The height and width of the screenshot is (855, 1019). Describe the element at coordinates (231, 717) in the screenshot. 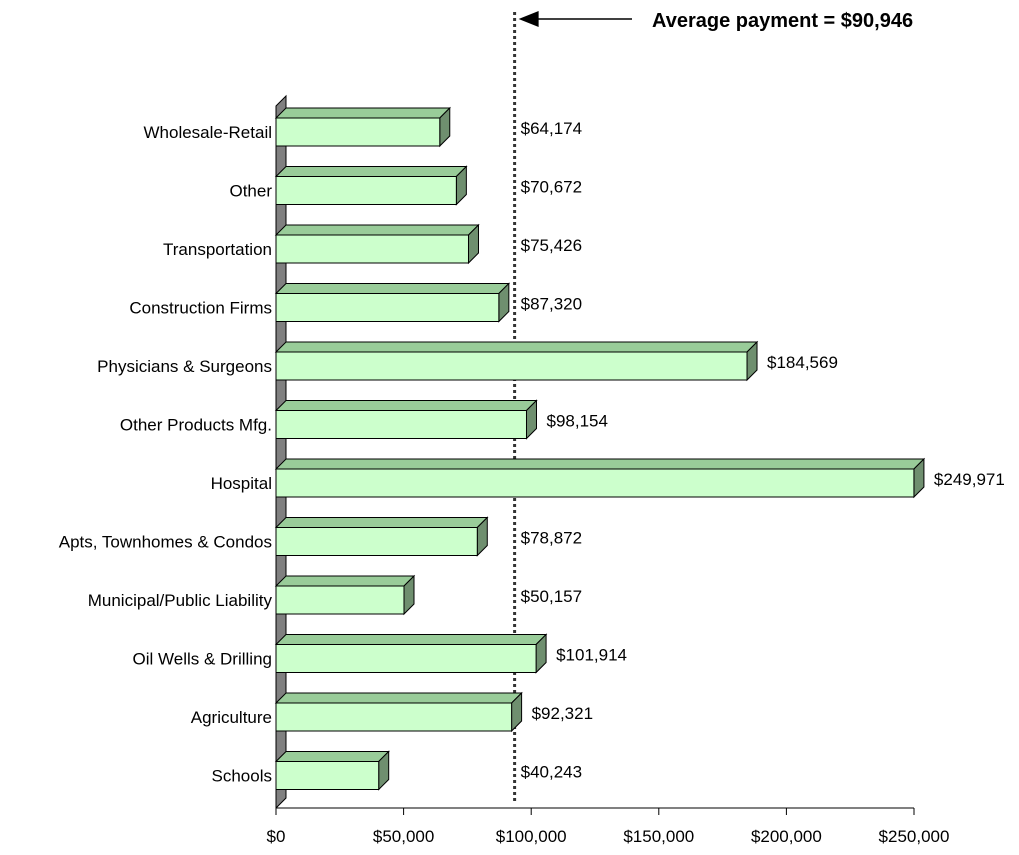

I see `category-label: Agriculture` at that location.